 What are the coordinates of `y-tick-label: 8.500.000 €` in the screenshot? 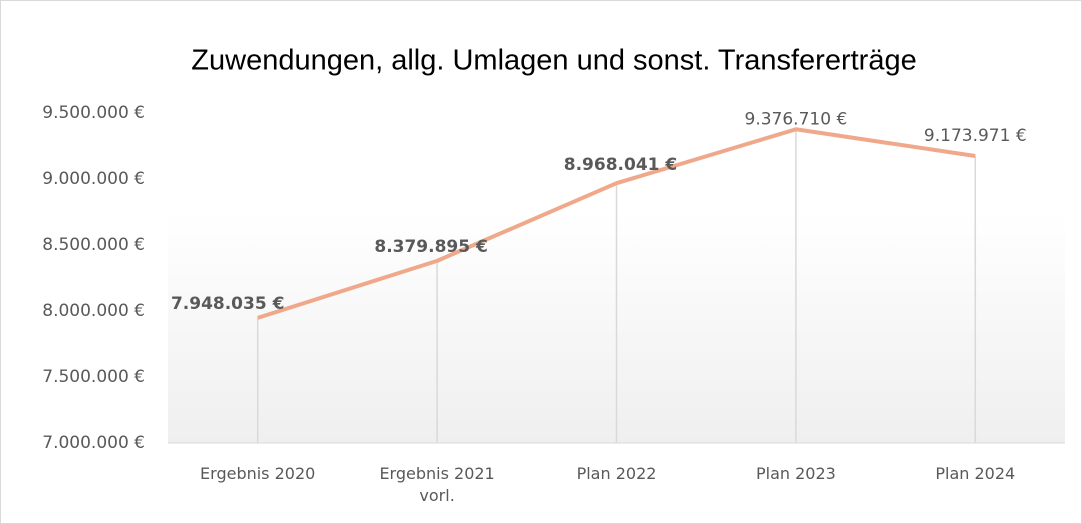 It's located at (93, 245).